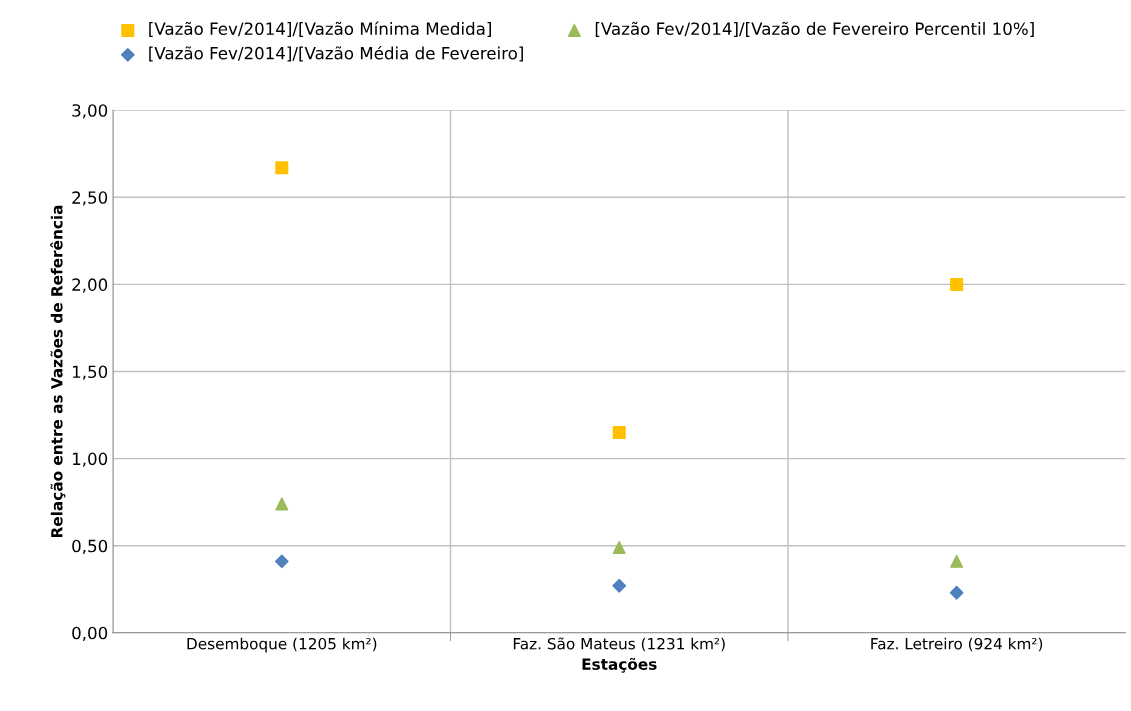 The height and width of the screenshot is (711, 1131). I want to click on y-tick-label: 2,00, so click(90, 285).